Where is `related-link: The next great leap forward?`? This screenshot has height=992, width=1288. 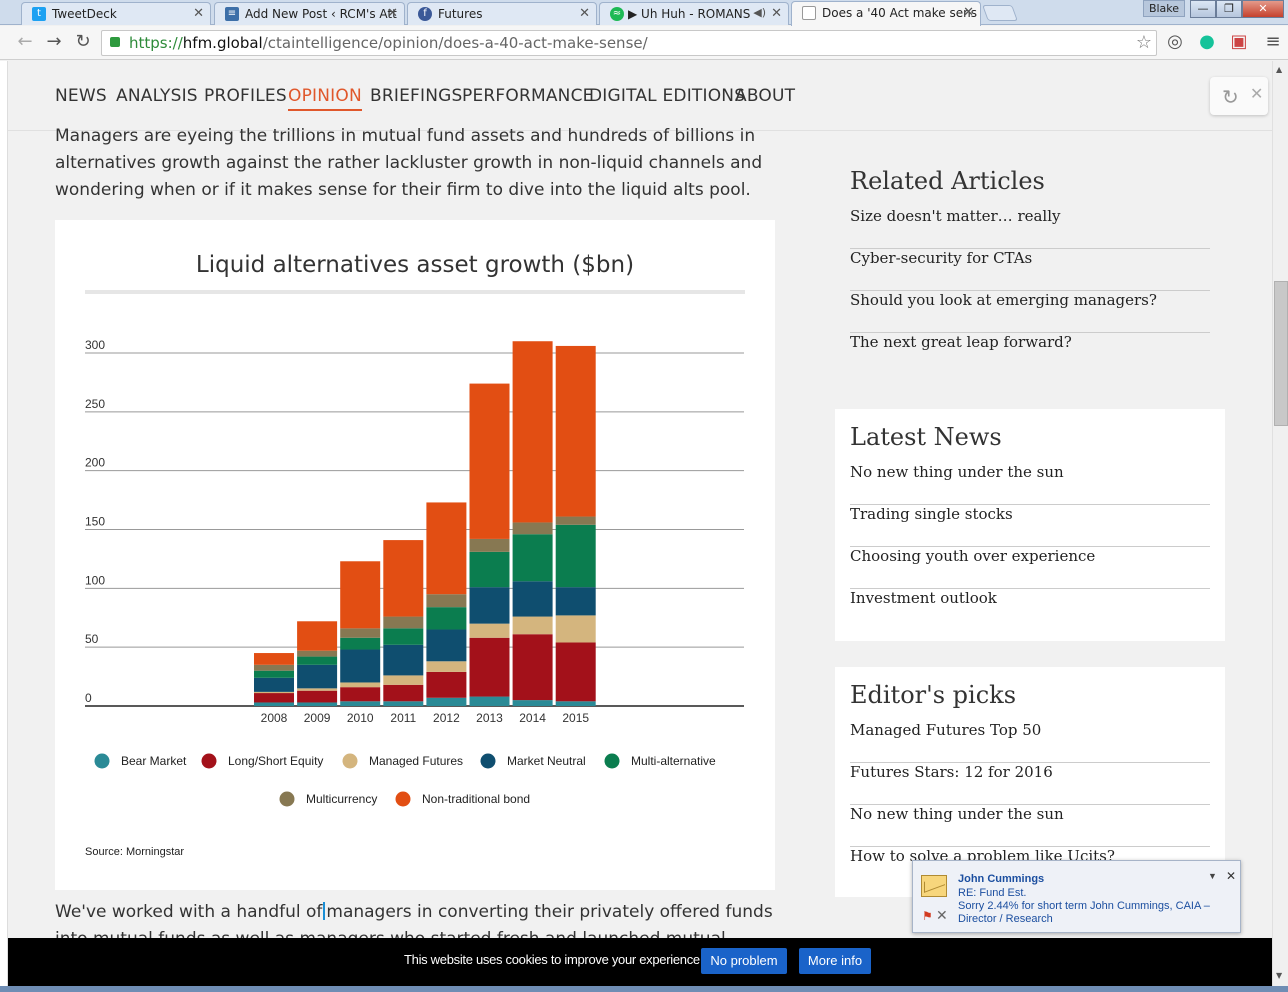
related-link: The next great leap forward? is located at coordinates (961, 342).